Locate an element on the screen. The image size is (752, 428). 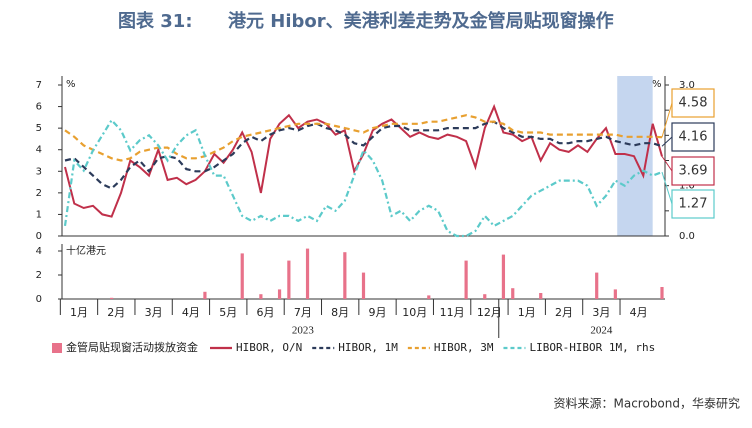
y-tick-label: 0 is located at coordinates (39, 236).